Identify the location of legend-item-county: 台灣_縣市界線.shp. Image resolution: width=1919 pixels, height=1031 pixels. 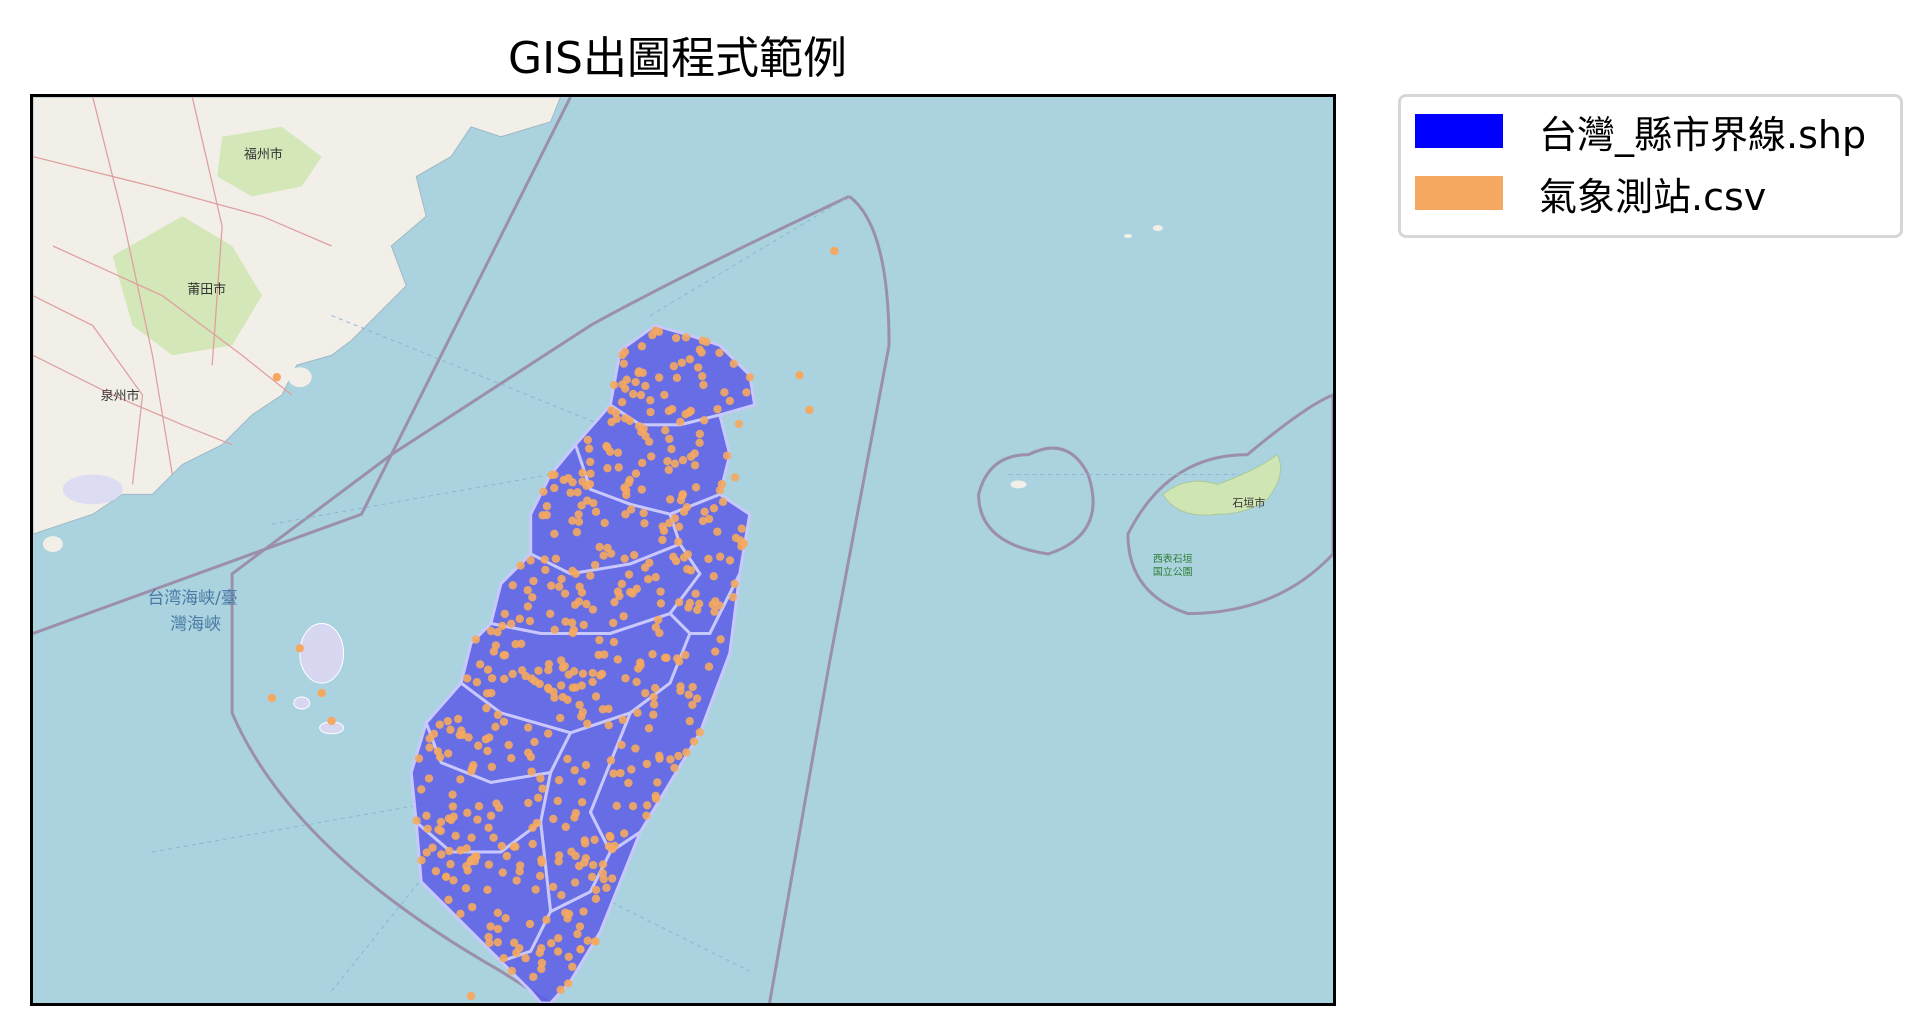
(1640, 133).